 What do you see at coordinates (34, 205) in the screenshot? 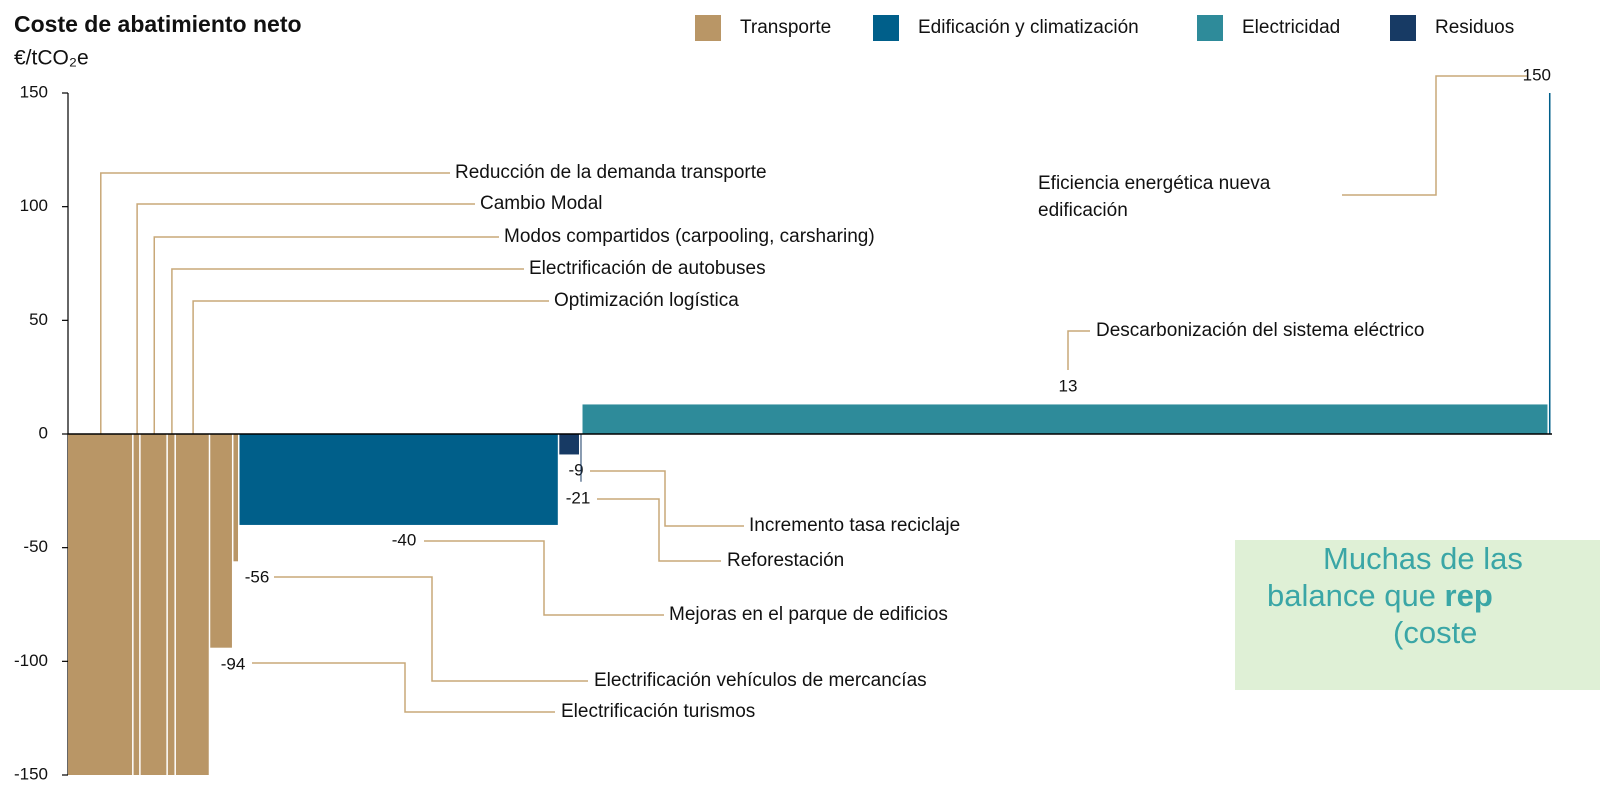
I see `y-tick-label: 100` at bounding box center [34, 205].